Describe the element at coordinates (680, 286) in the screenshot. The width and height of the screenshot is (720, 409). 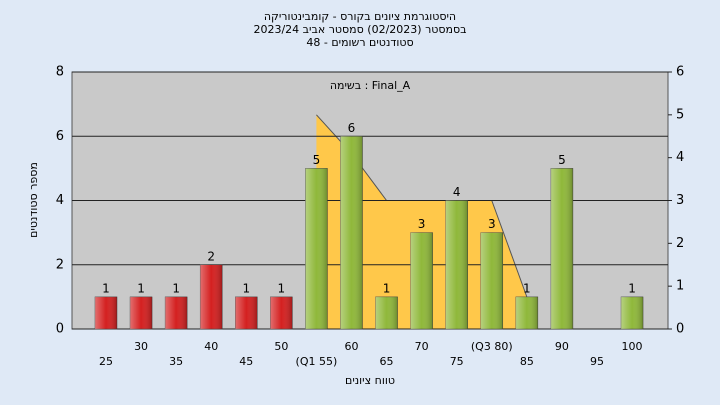
I see `y2-tick-label: 1` at that location.